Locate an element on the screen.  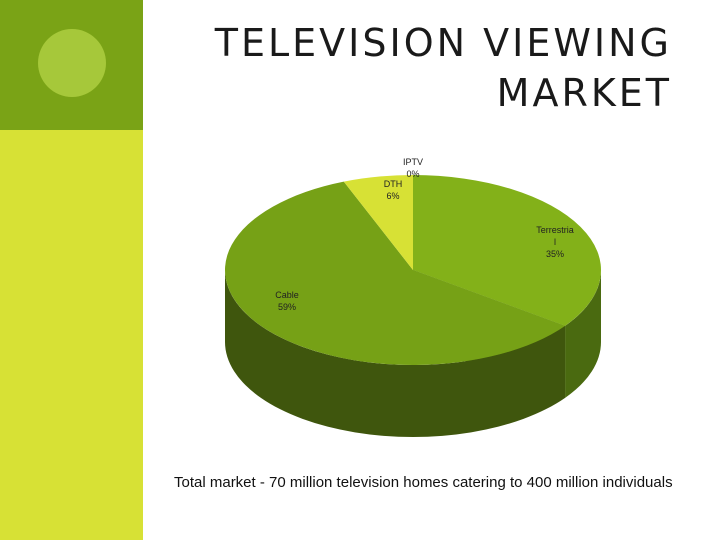
decorative-circle-icon is located at coordinates (72, 63).